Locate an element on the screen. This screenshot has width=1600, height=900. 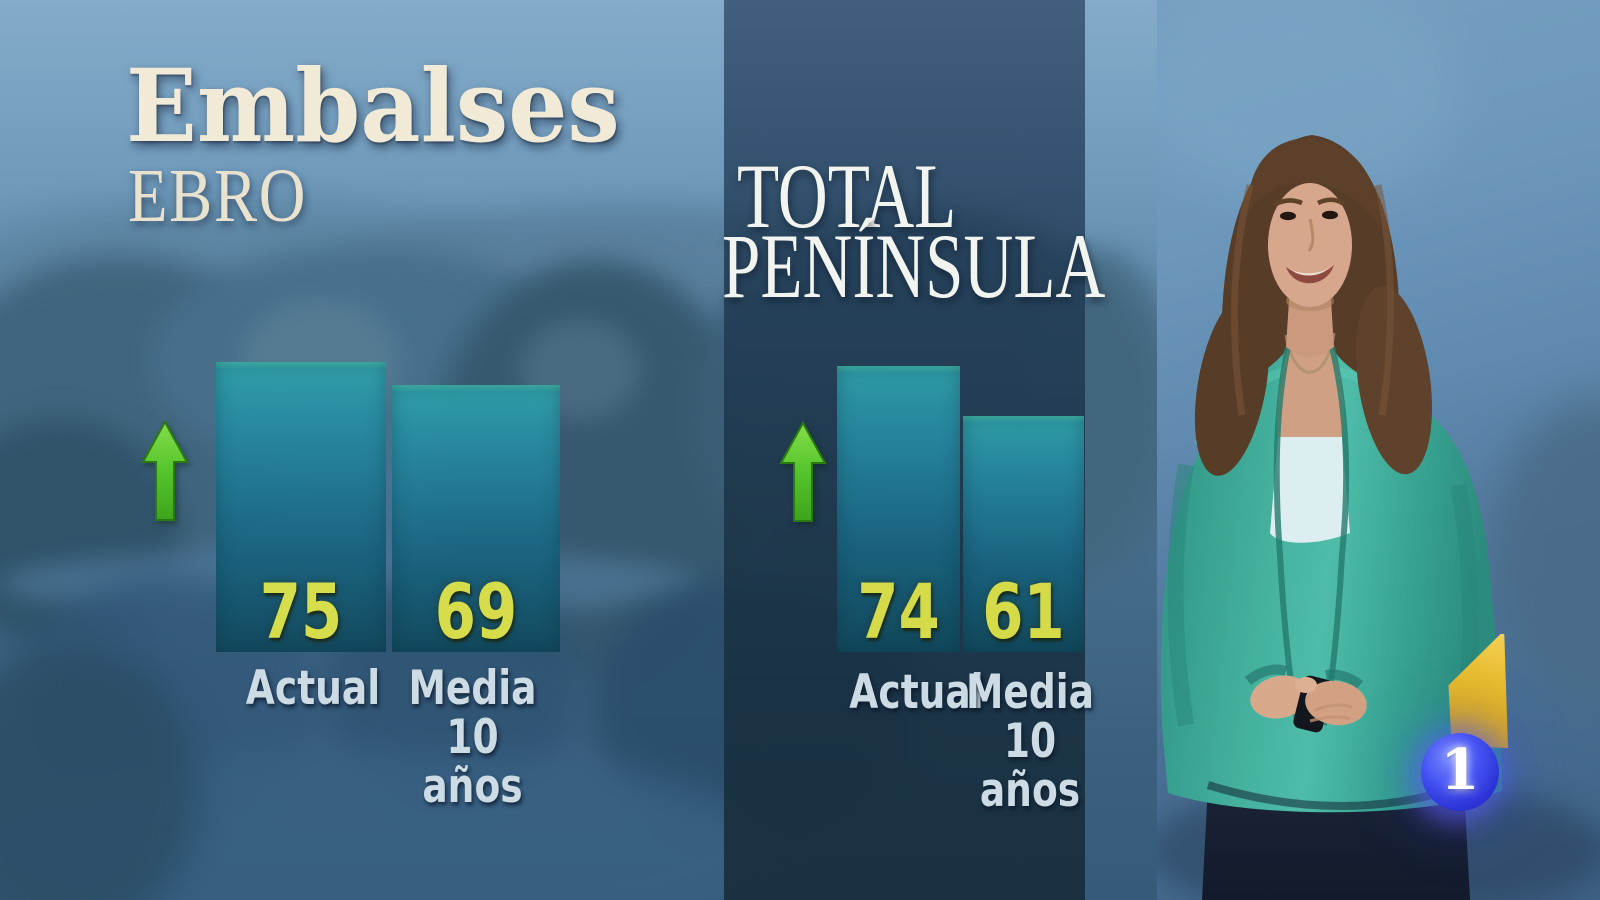
presenter-mouth is located at coordinates (1310, 274).